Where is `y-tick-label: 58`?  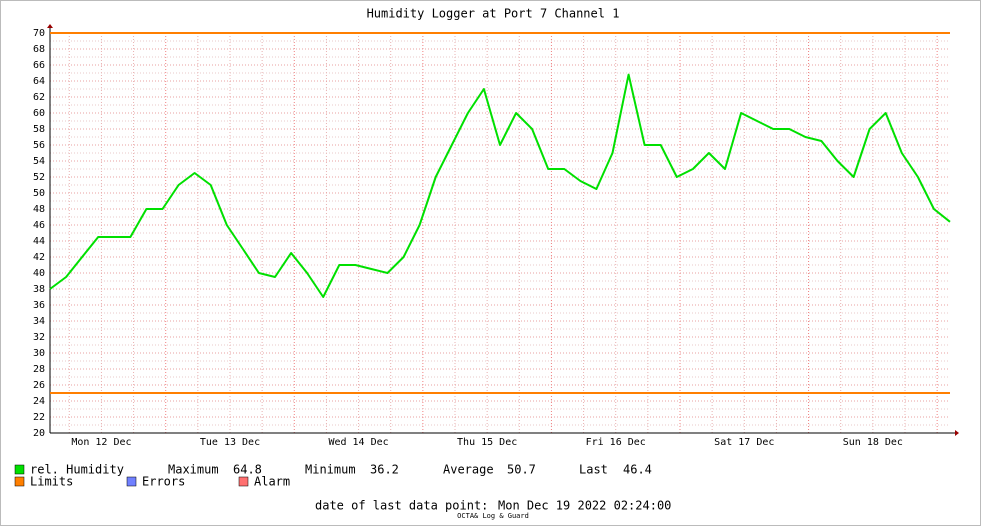
y-tick-label: 58 is located at coordinates (39, 129).